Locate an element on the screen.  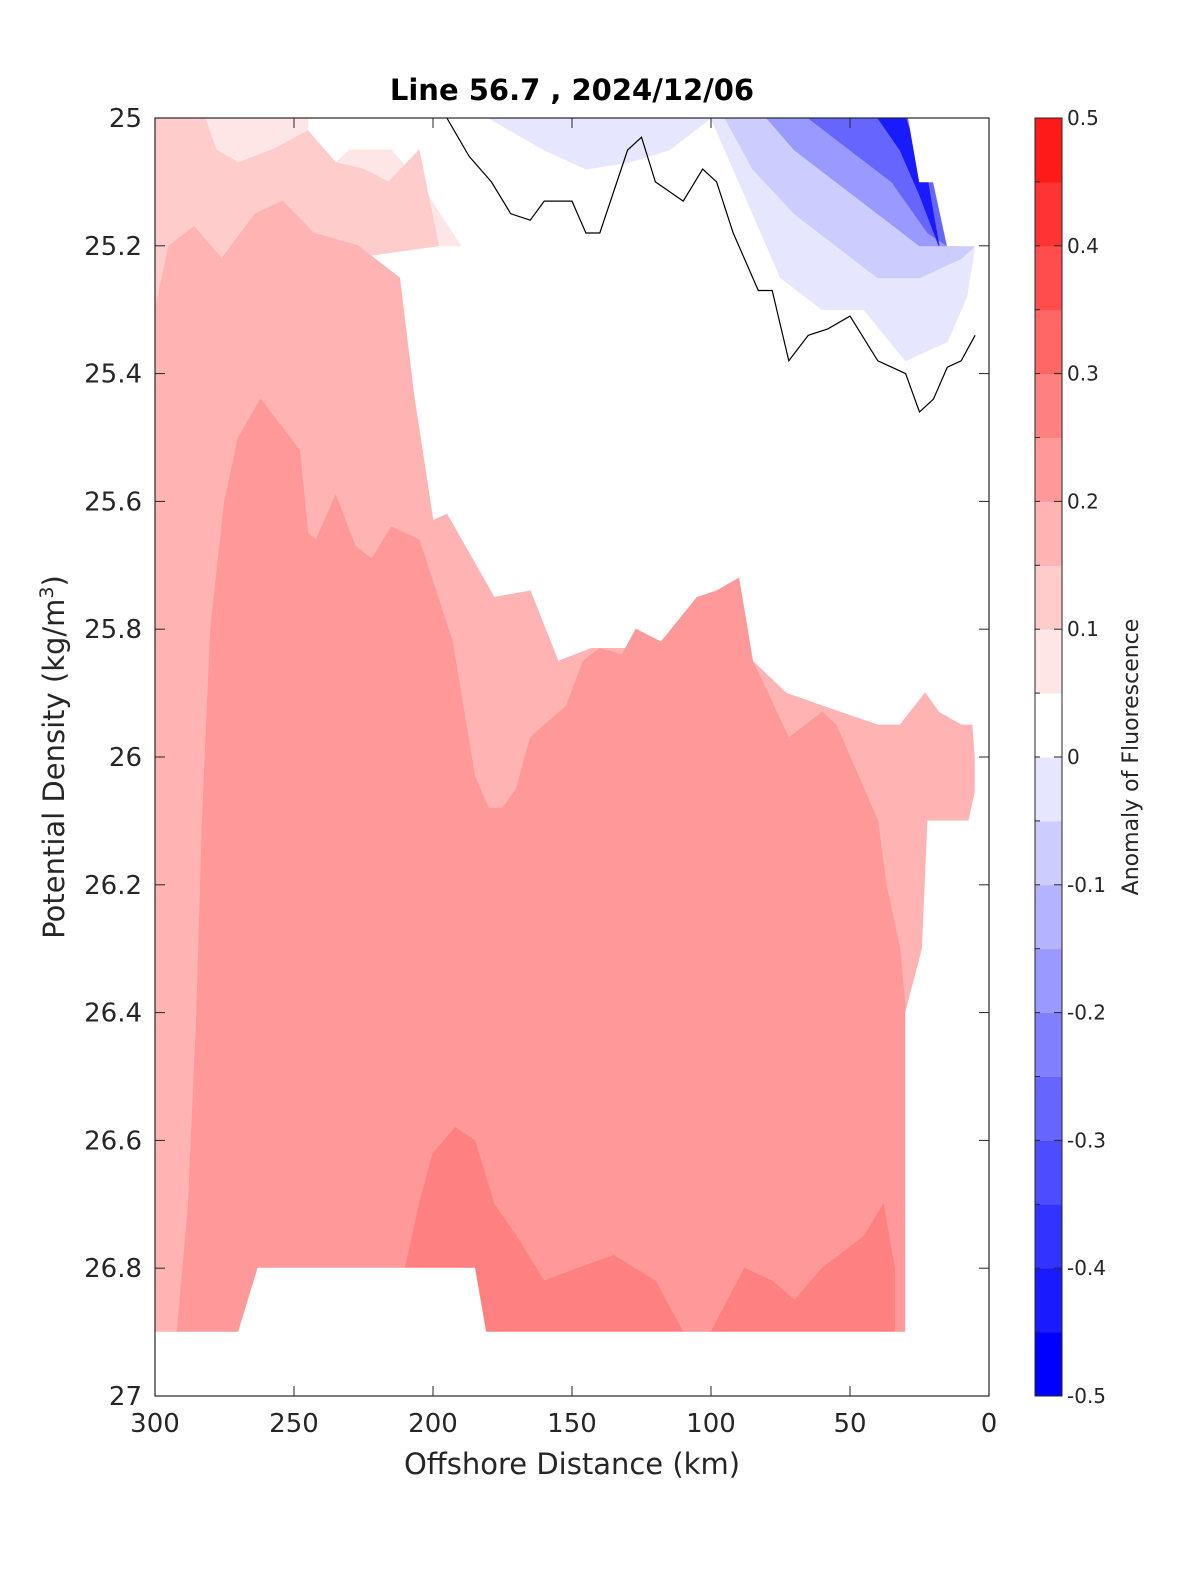
colorbar-tick-label: 0 is located at coordinates (1073, 757).